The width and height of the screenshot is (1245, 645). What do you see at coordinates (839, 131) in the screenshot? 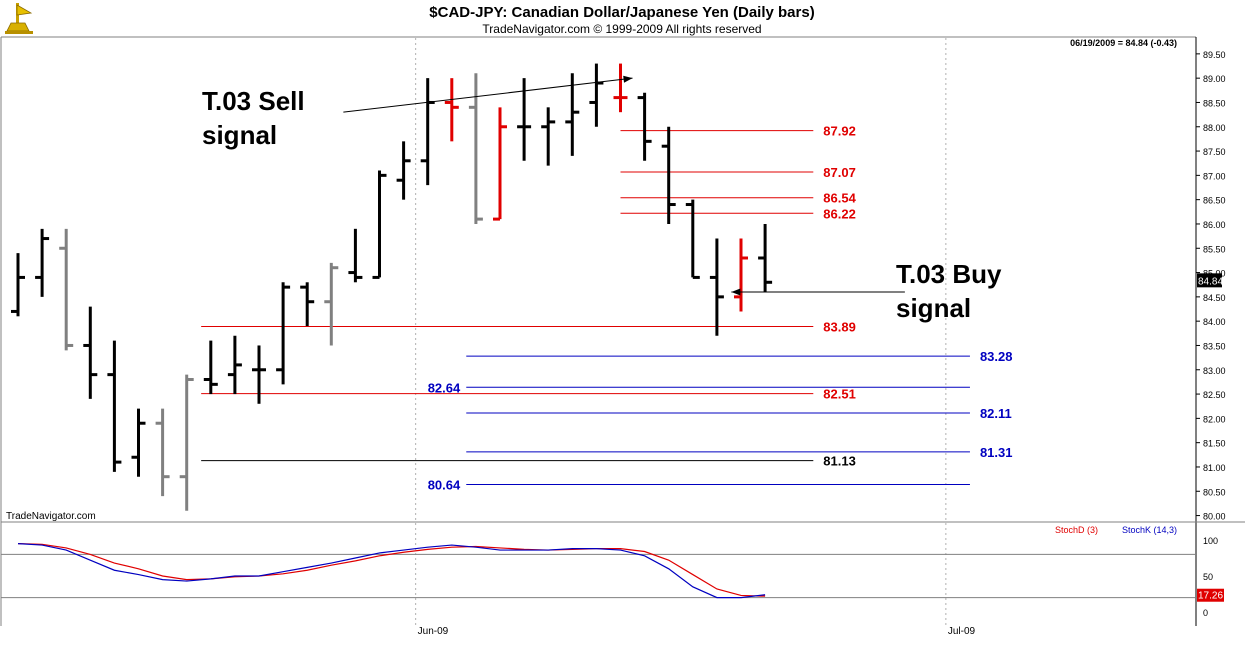
I see `level-label: 87.92` at bounding box center [839, 131].